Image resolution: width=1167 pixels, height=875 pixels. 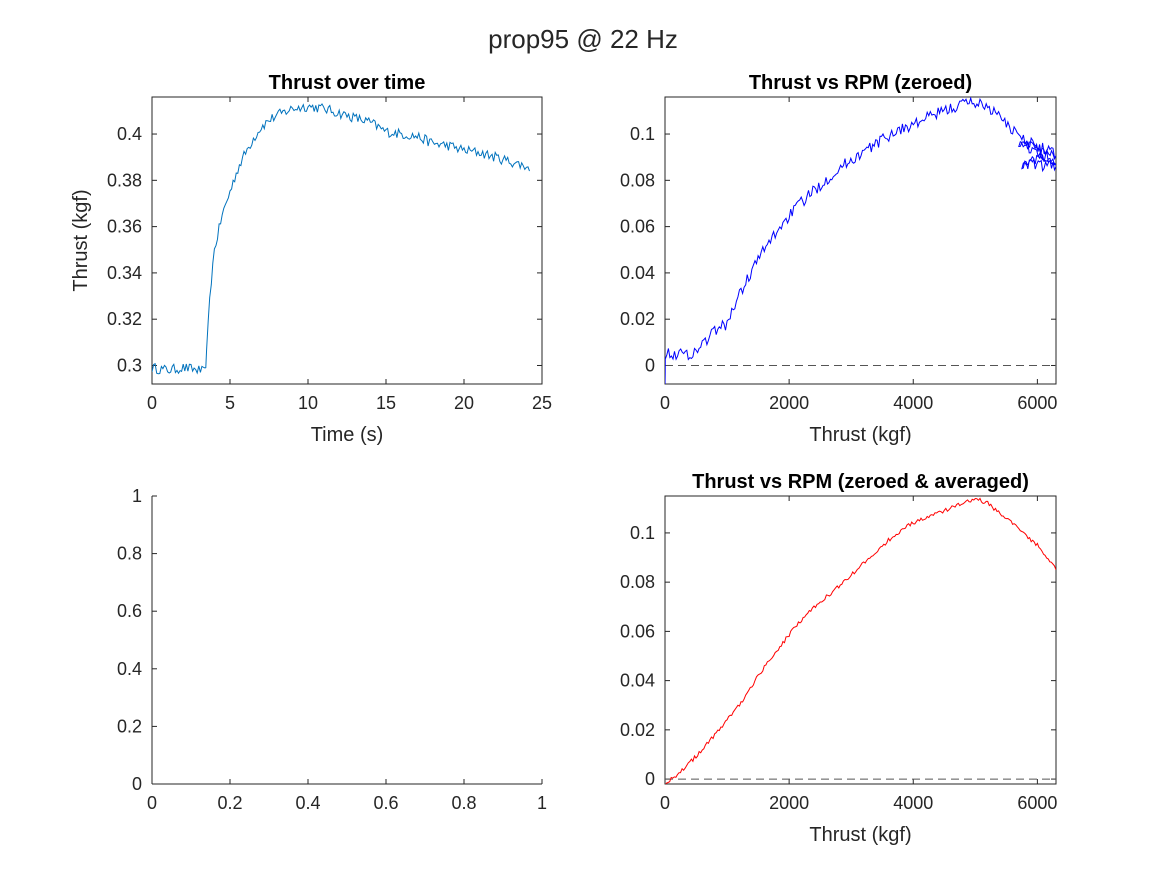 What do you see at coordinates (124, 180) in the screenshot?
I see `y-tick-label: 0.38` at bounding box center [124, 180].